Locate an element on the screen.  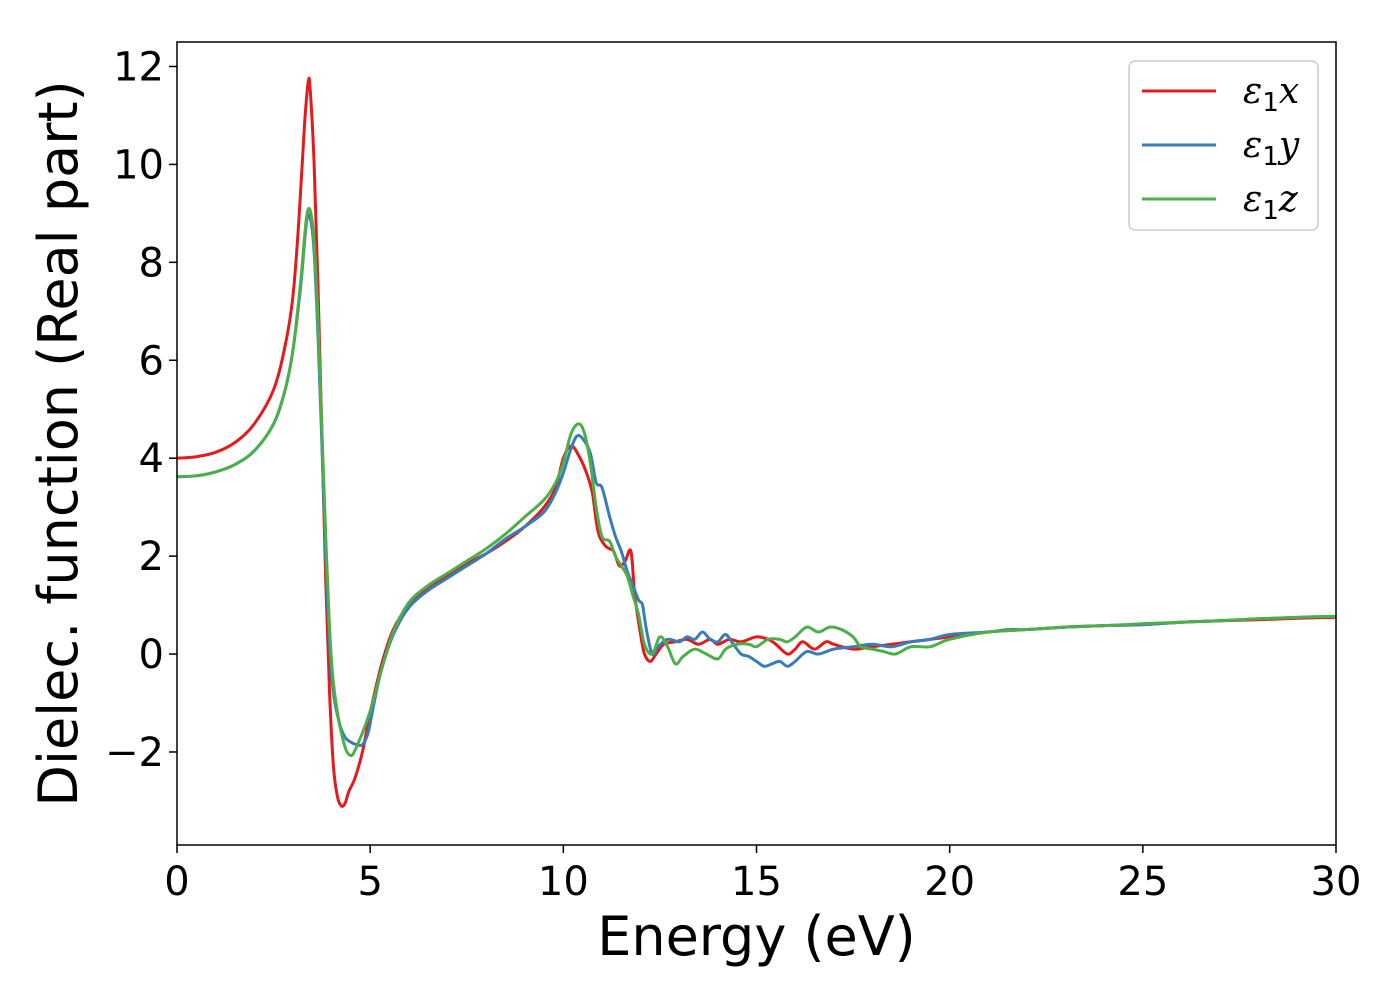
legend-box is located at coordinates (1223, 145).